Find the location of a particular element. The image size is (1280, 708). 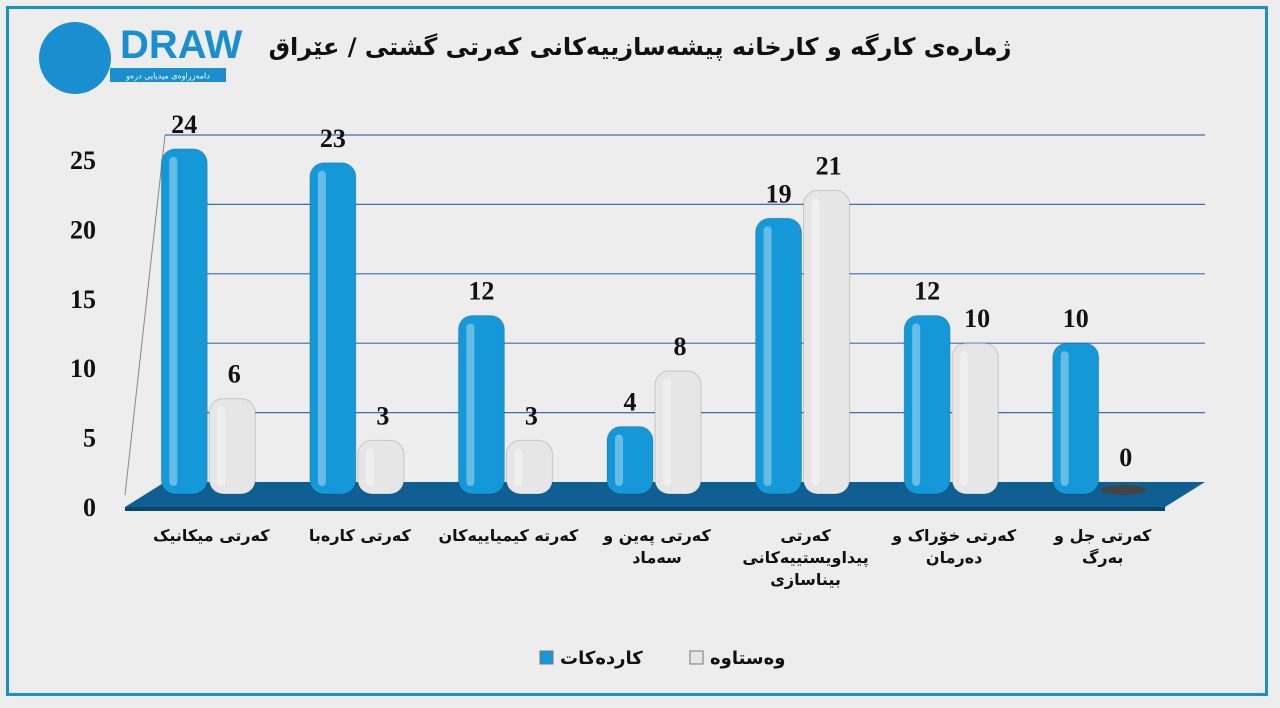

value-label: 19 is located at coordinates (779, 193).